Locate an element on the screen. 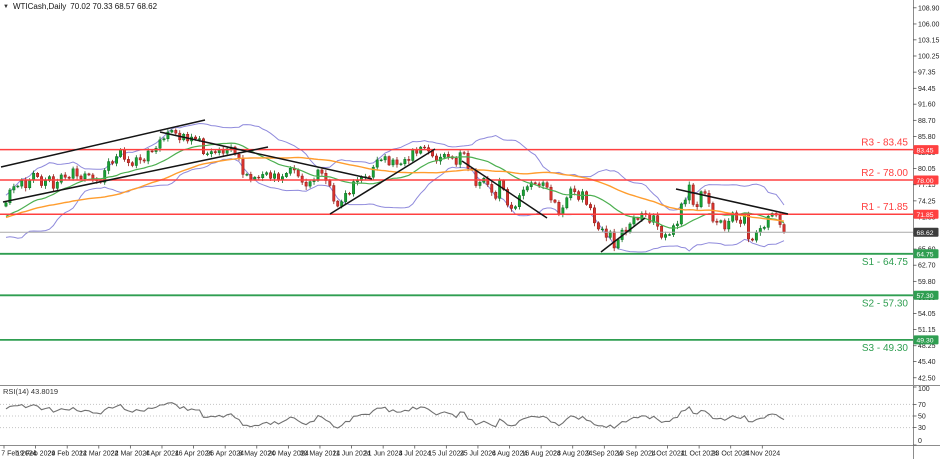  price-tick-label: 80.05 is located at coordinates (927, 169).